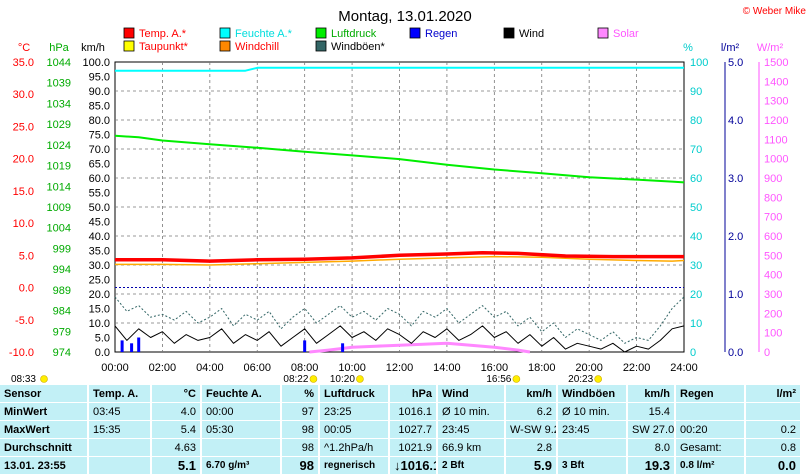 Image resolution: width=810 pixels, height=475 pixels. Describe the element at coordinates (626, 34) in the screenshot. I see `legend-label: Solar` at that location.